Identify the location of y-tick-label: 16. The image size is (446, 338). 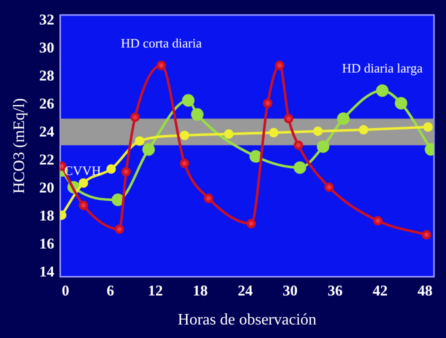
(47, 244).